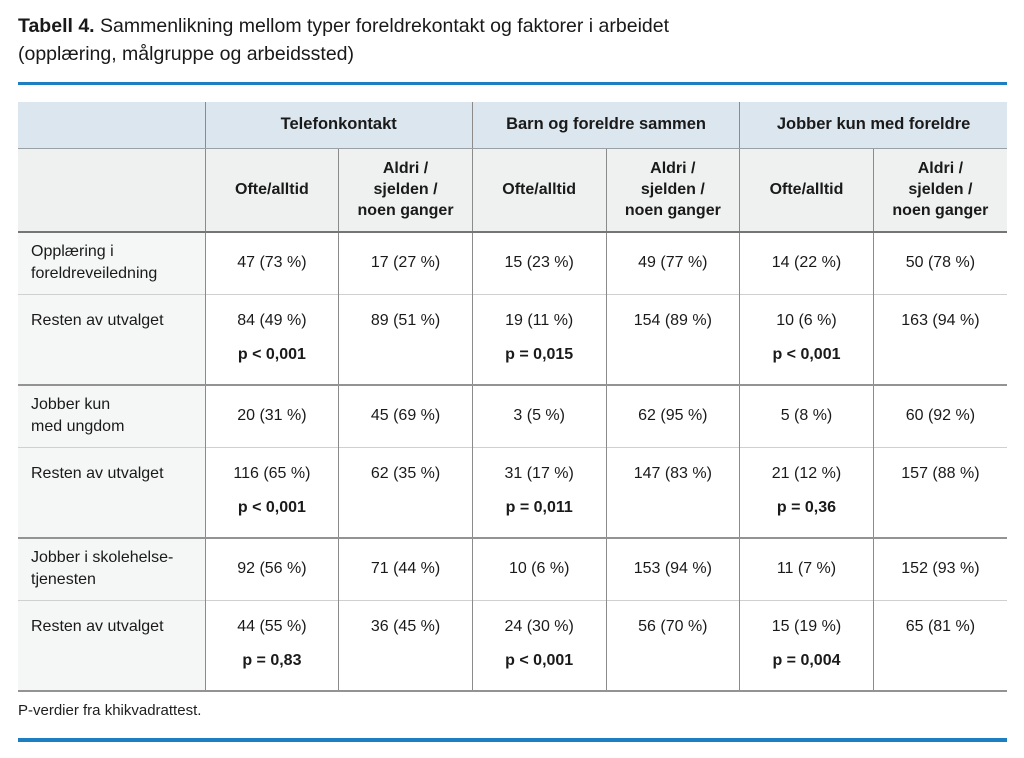 Image resolution: width=1024 pixels, height=758 pixels. I want to click on cell-value: 36 (45 %), so click(405, 626).